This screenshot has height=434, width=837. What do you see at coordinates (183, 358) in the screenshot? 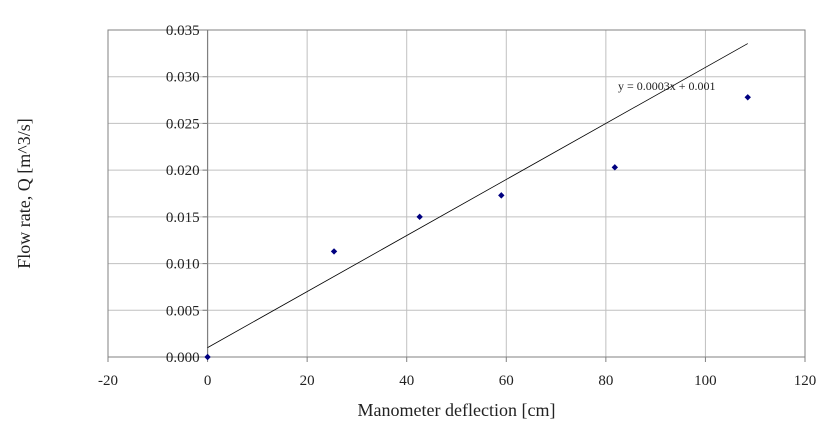
I see `y-tick-label: 0.000` at bounding box center [183, 358].